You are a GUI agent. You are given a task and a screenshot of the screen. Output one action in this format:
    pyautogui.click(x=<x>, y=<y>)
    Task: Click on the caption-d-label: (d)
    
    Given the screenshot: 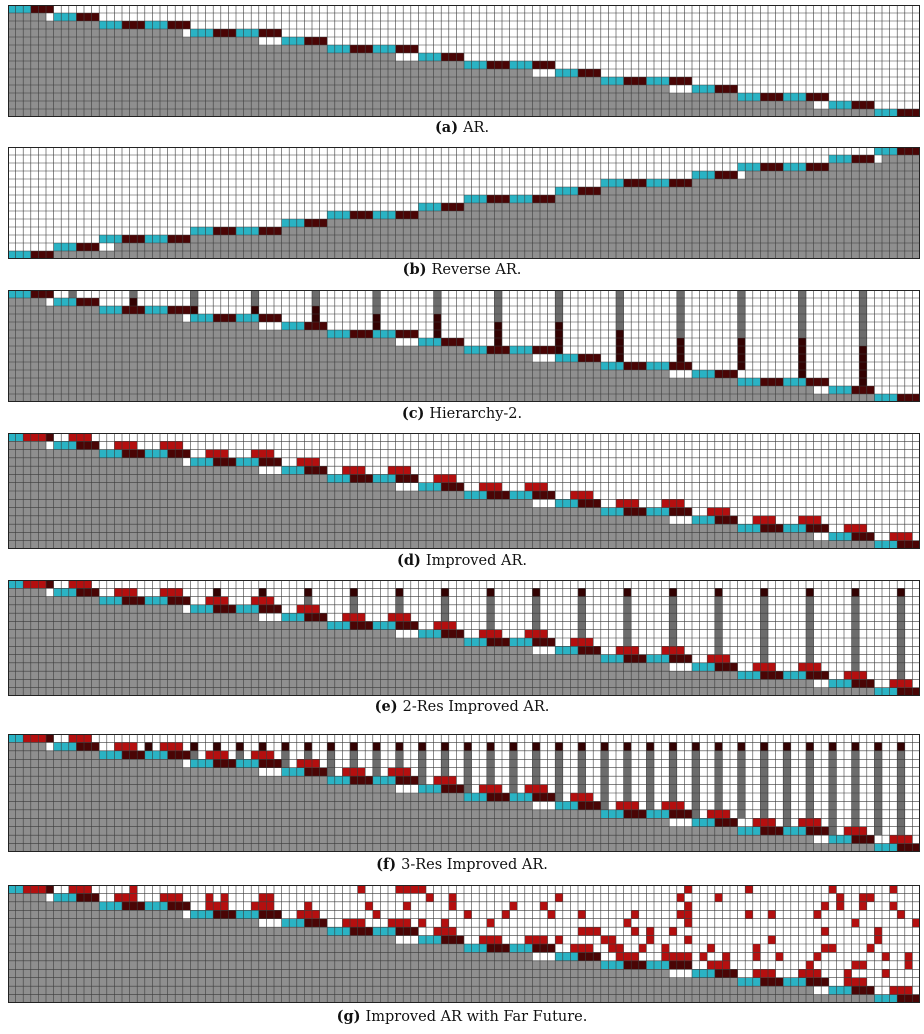 What is the action you would take?
    pyautogui.click(x=409, y=560)
    